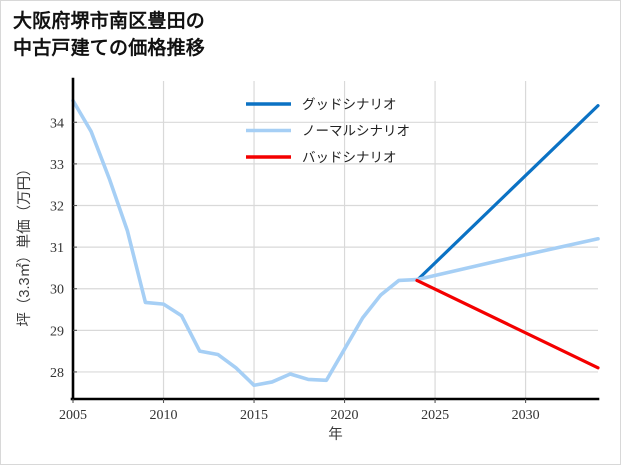 The width and height of the screenshot is (621, 465). Describe the element at coordinates (507, 193) in the screenshot. I see `series-line-good` at that location.